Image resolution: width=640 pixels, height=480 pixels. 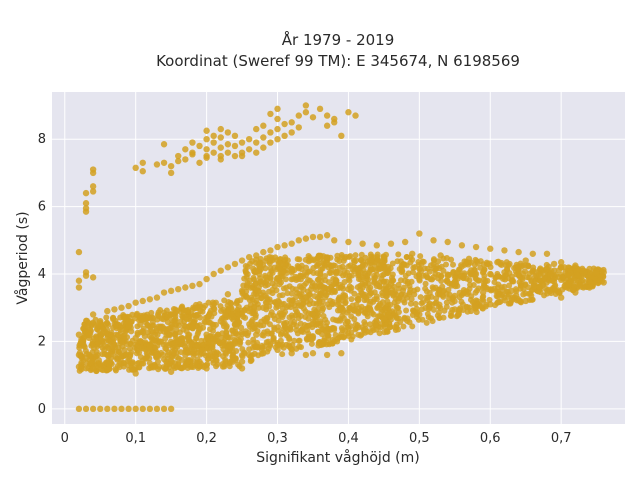 I want to click on x-axis-title: Signifikant våghöjd (m), so click(x=337, y=457).